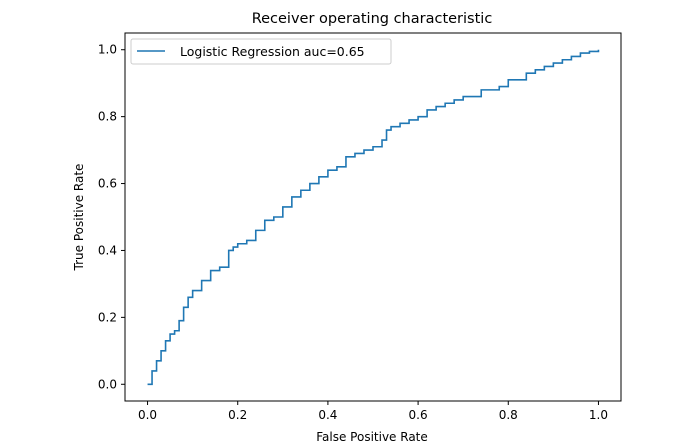 Image resolution: width=676 pixels, height=447 pixels. Describe the element at coordinates (373, 411) in the screenshot. I see `x-axis: 0.0 0.2 0.4 0.6 0.8 1.0` at that location.